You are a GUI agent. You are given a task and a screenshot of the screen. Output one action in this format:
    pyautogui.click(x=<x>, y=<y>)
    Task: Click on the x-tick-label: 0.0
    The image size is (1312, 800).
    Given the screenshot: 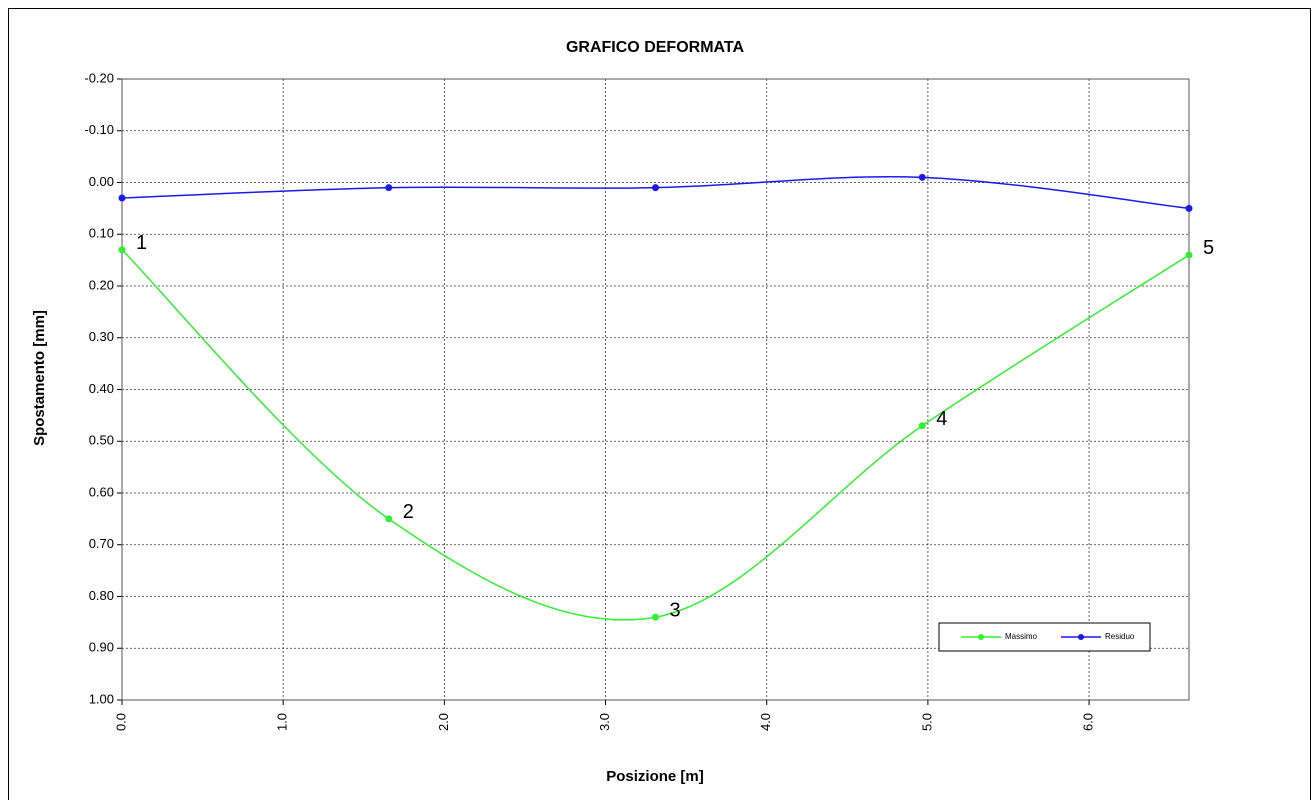 What is the action you would take?
    pyautogui.click(x=120, y=722)
    